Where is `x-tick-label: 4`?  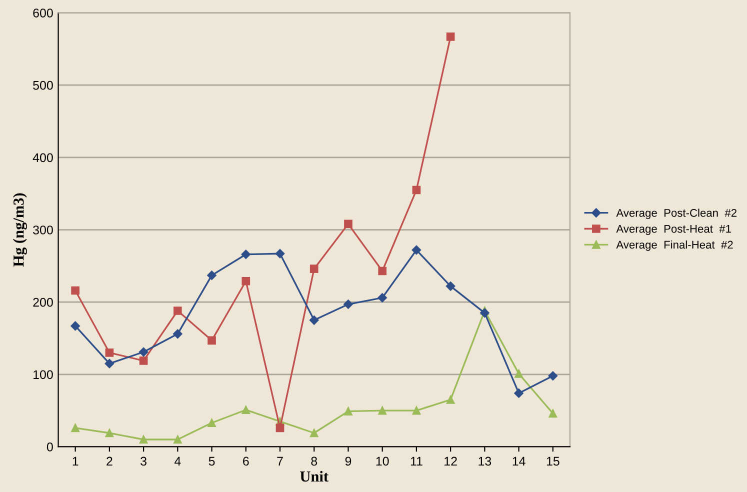 x-tick-label: 4 is located at coordinates (177, 461).